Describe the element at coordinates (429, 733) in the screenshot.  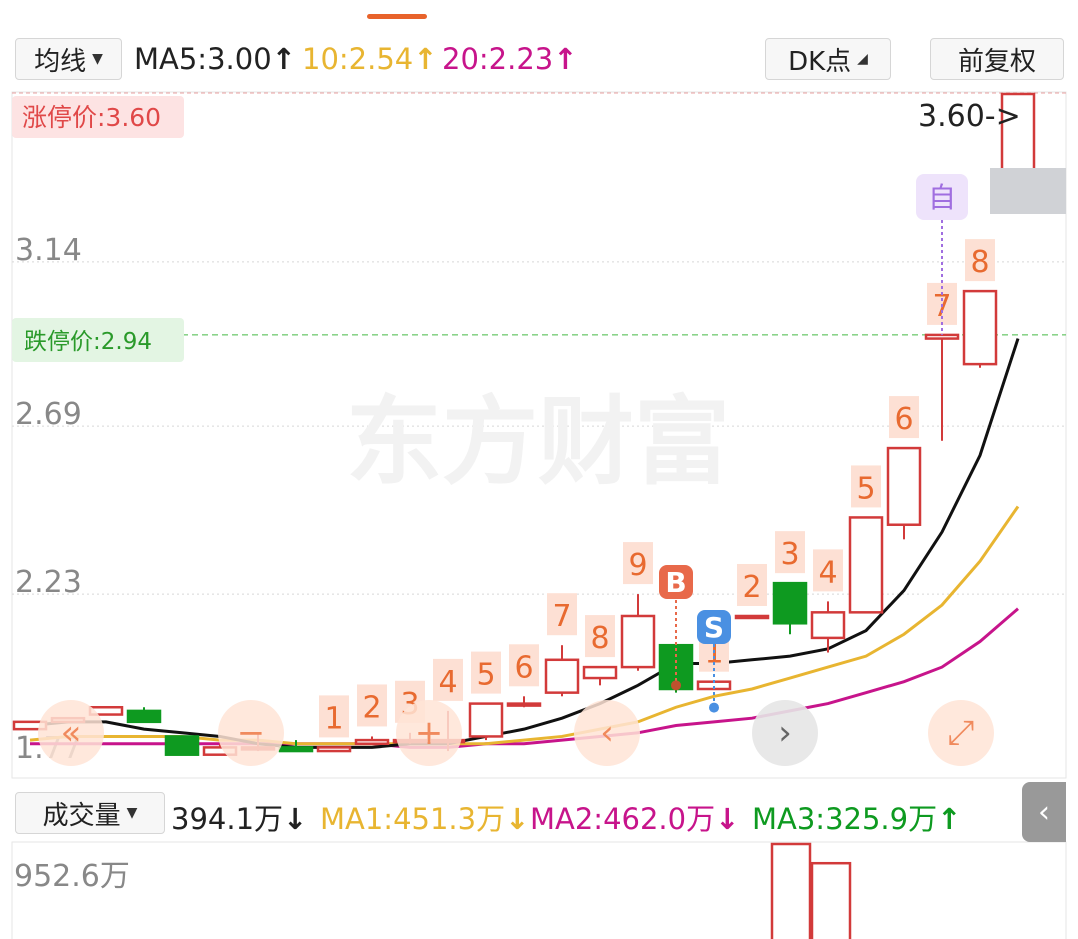
I see `zoom-in-icon: +` at that location.